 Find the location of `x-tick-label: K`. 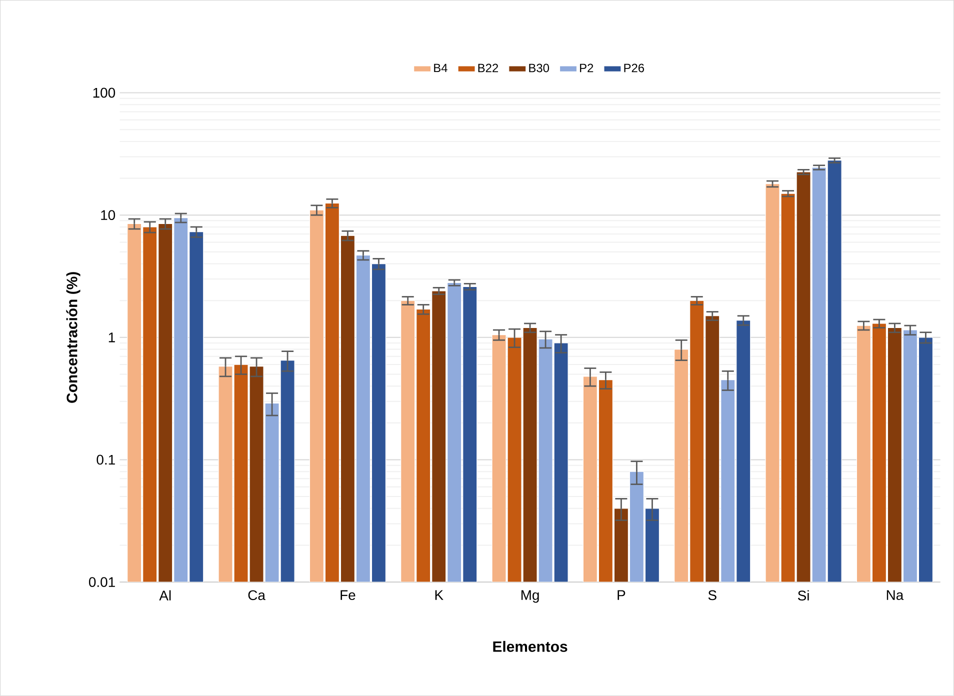

x-tick-label: K is located at coordinates (439, 595).